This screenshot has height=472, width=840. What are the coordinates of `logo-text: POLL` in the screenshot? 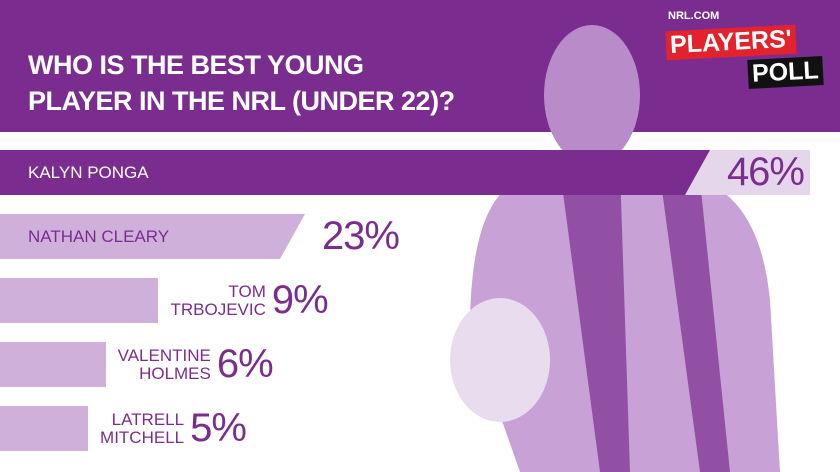 It's located at (785, 72).